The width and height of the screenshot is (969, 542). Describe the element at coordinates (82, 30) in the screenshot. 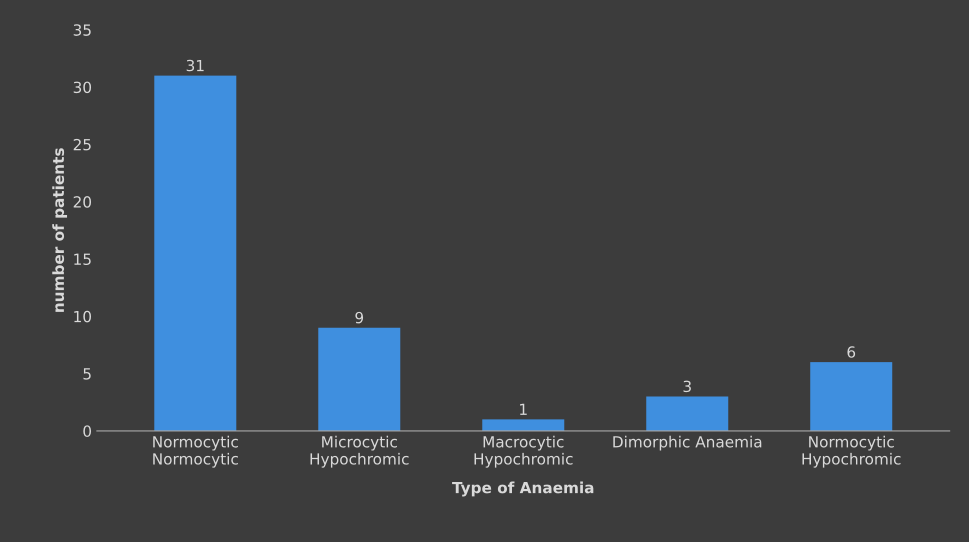

I see `y-tick-label: 35` at that location.